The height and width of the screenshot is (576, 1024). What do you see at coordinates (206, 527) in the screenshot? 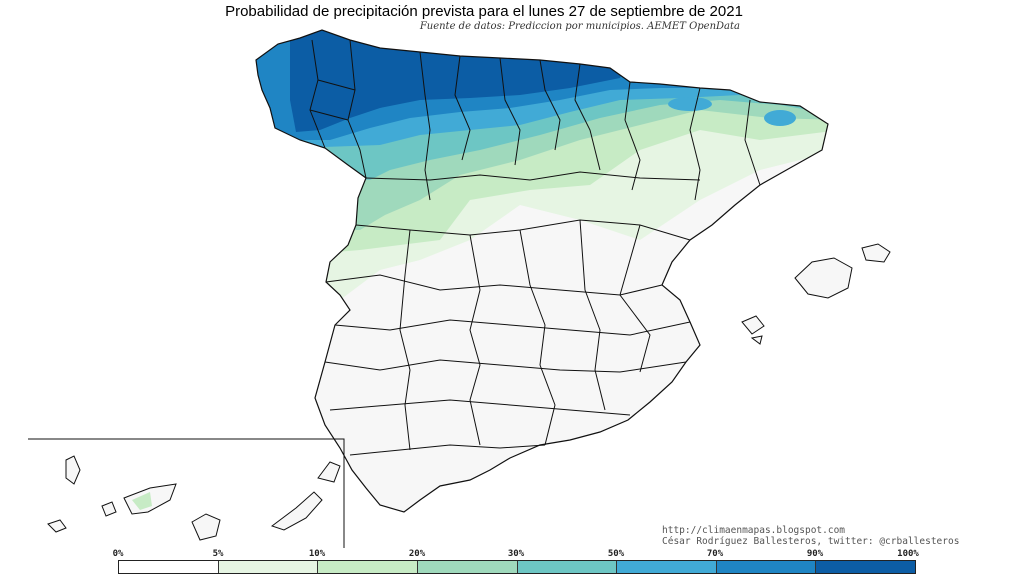
I see `gran-canaria` at bounding box center [206, 527].